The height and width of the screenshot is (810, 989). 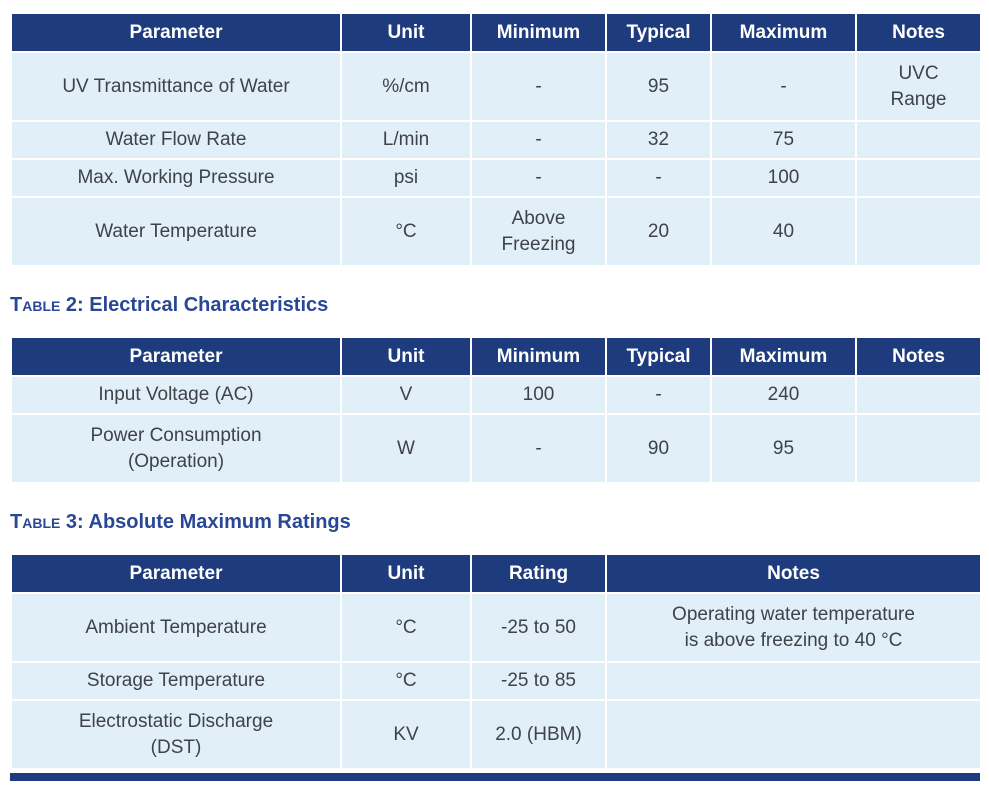 What do you see at coordinates (495, 777) in the screenshot?
I see `partial-next-table-header` at bounding box center [495, 777].